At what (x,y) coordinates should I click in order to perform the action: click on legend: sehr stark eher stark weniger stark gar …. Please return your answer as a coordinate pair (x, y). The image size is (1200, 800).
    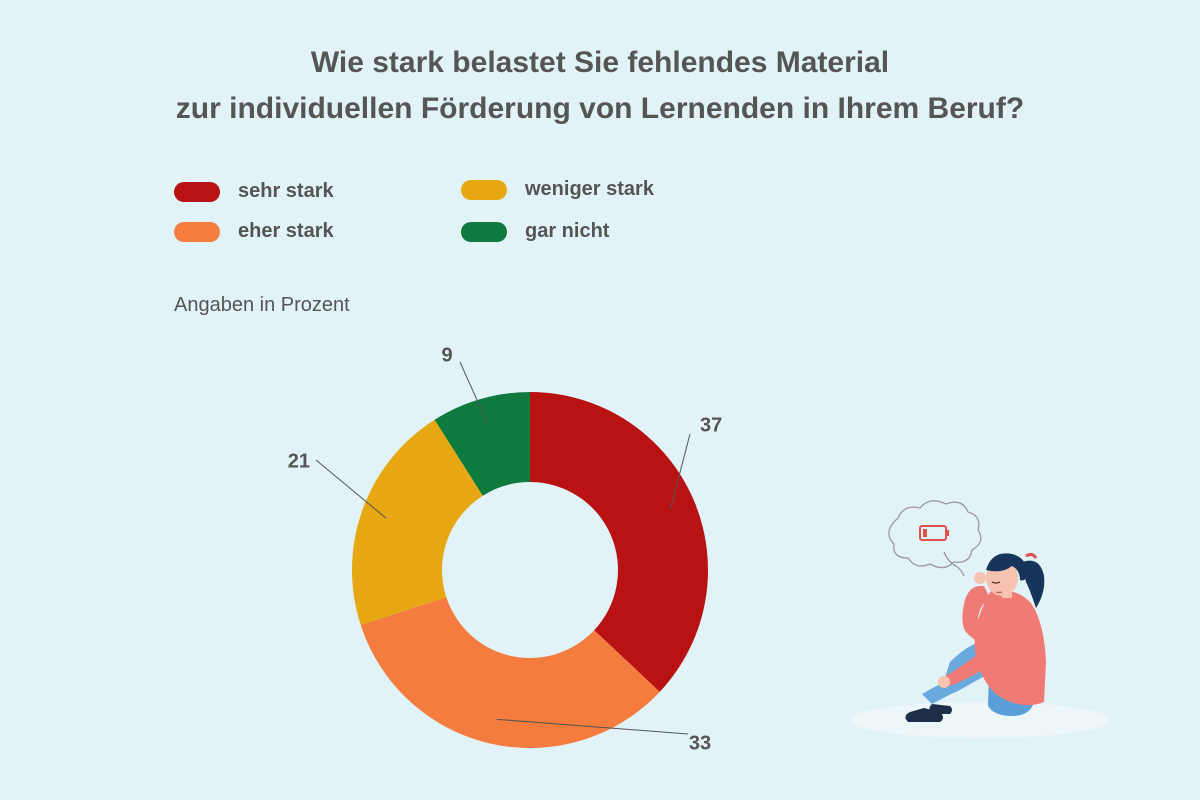
    Looking at the image, I should click on (454, 214).